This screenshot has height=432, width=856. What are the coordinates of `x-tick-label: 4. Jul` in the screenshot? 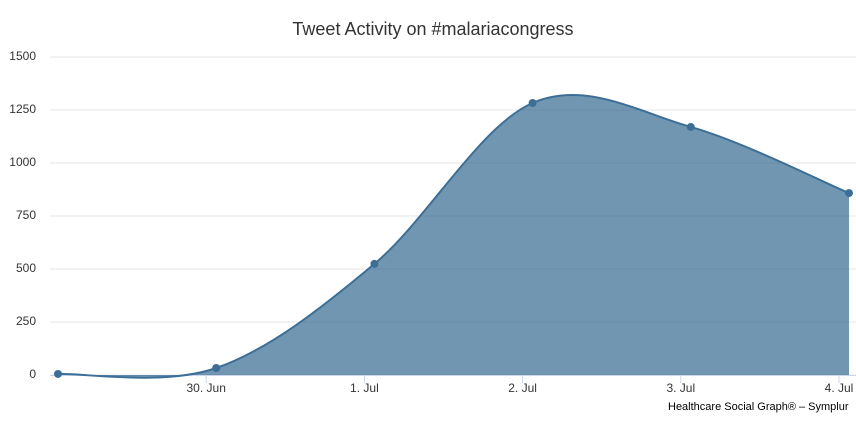 It's located at (839, 388).